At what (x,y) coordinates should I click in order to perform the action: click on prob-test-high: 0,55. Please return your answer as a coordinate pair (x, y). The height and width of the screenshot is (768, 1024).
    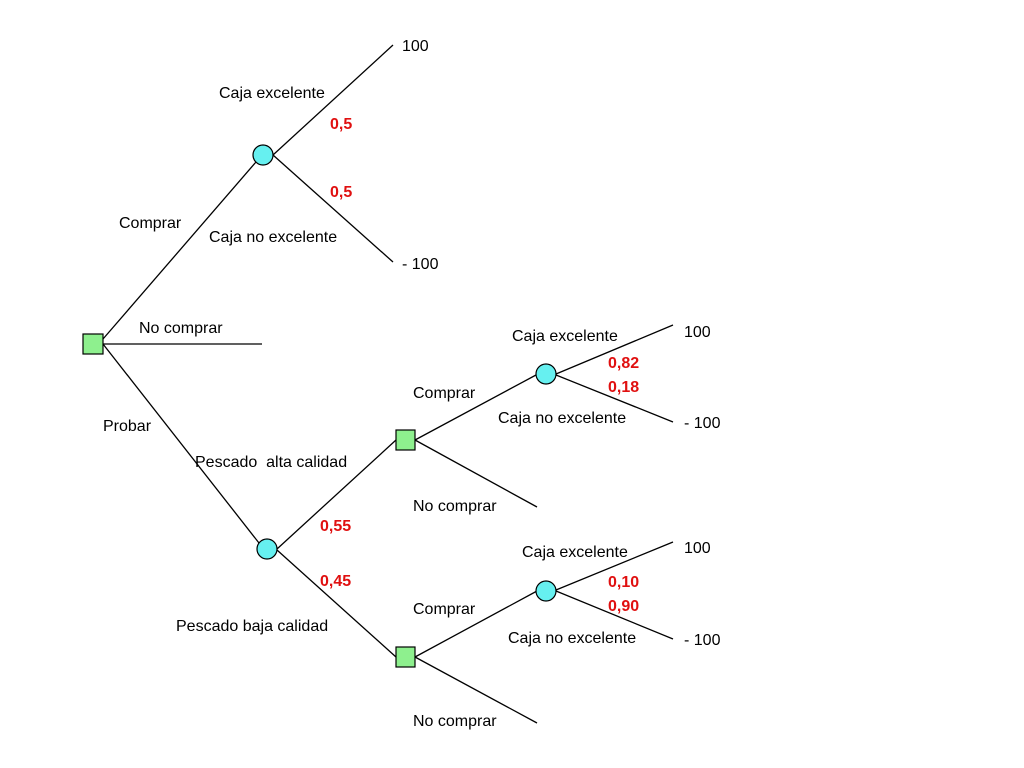
    Looking at the image, I should click on (335, 526).